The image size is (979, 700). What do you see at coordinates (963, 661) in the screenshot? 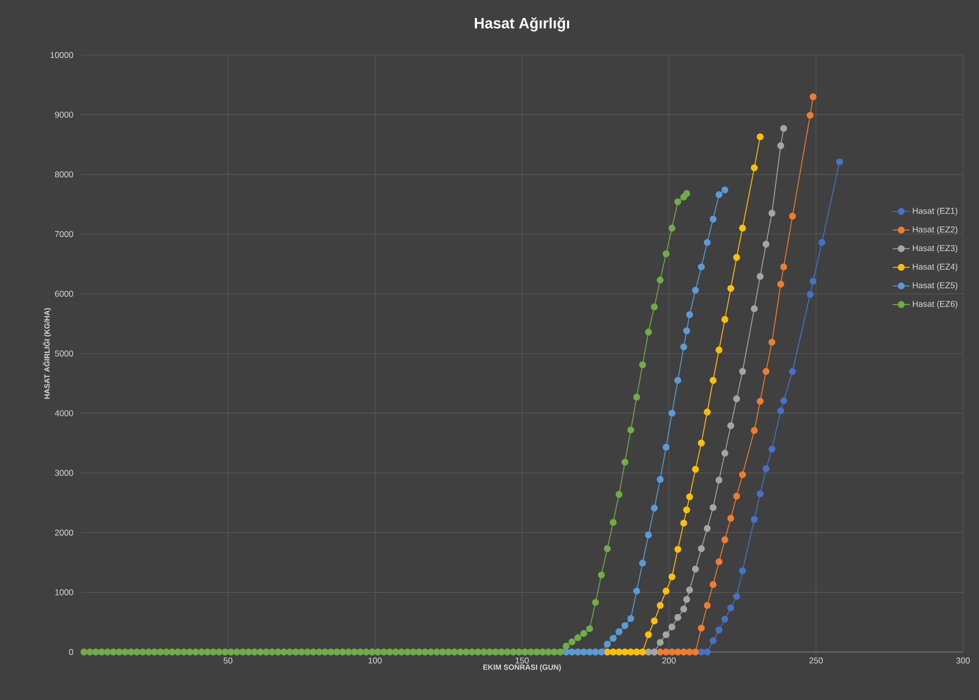
I see `x-tick-label: 300` at bounding box center [963, 661].